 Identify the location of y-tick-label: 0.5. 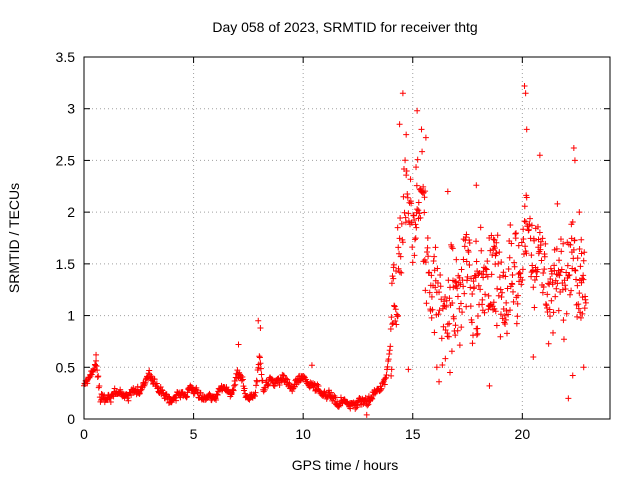
(66, 367).